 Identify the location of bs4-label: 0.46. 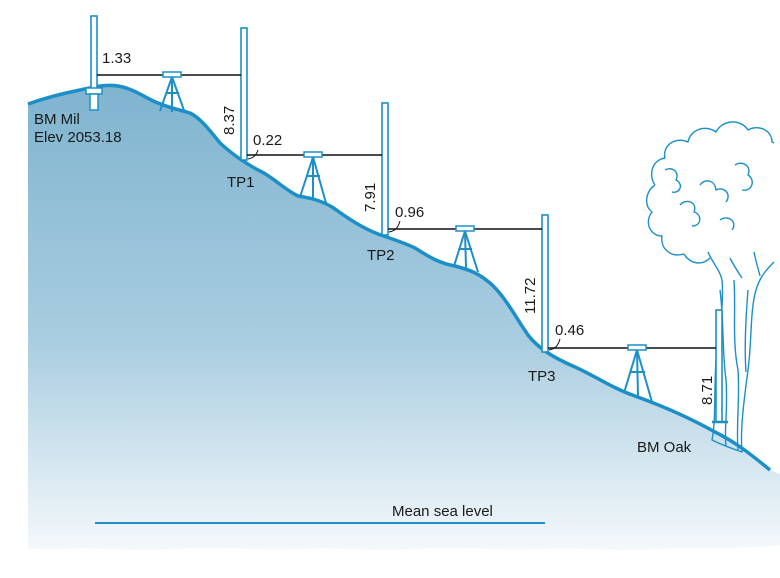
(569, 330).